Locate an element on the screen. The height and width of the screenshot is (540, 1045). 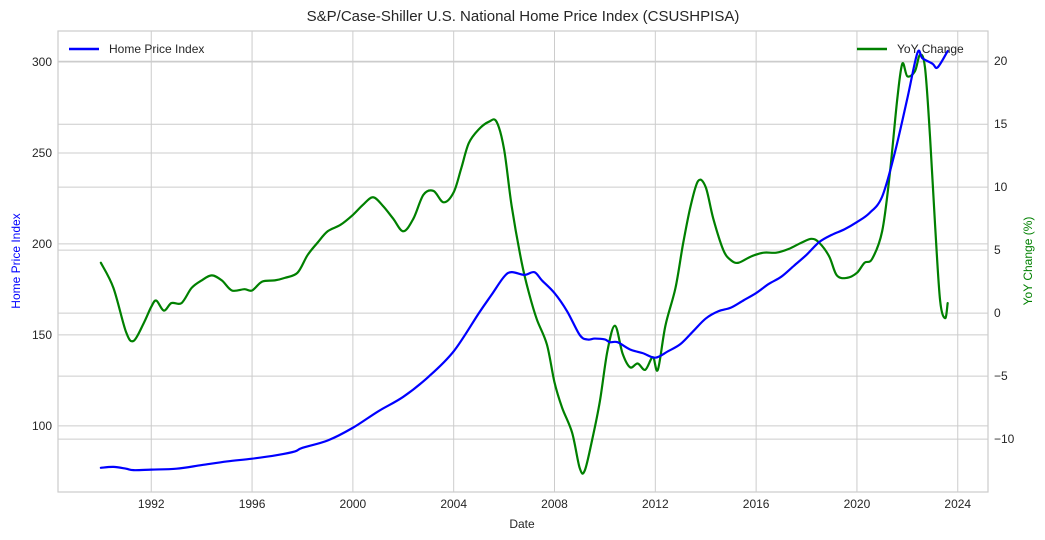
x-tick-label: 2020 is located at coordinates (857, 504).